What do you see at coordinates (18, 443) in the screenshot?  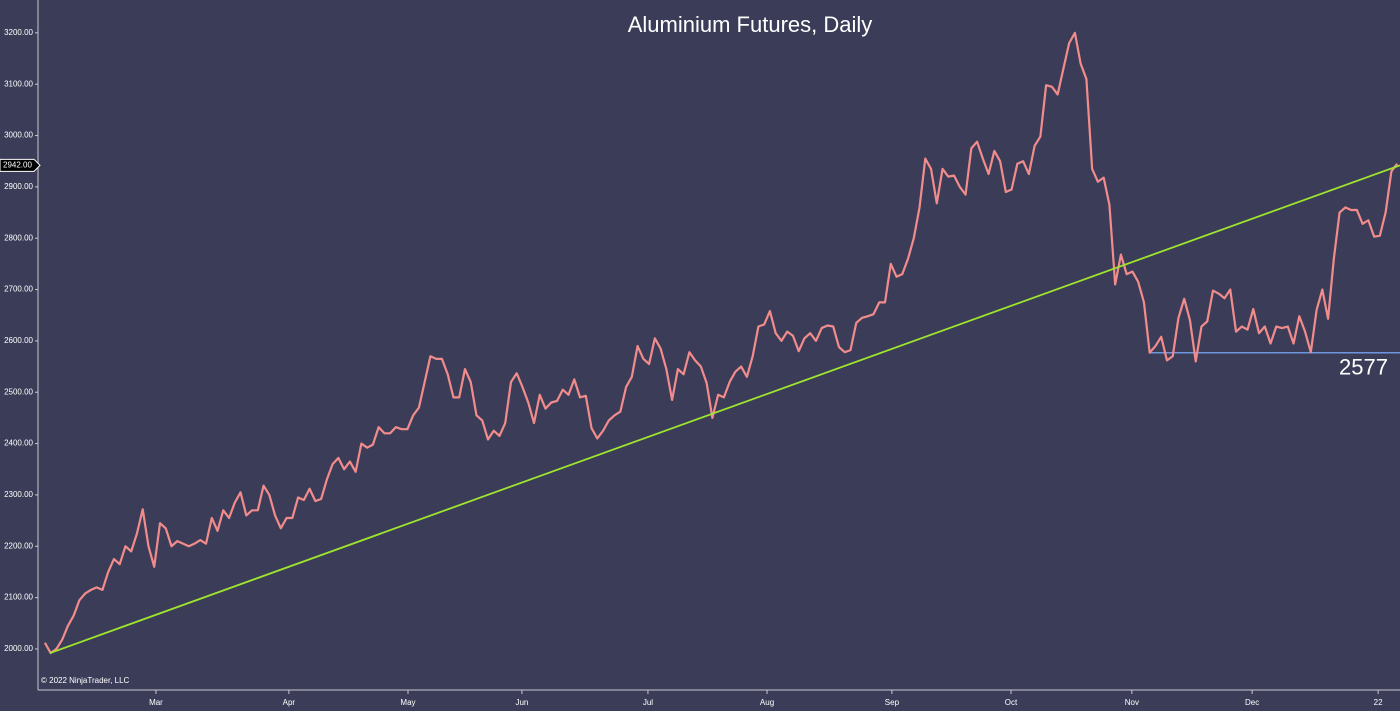 I see `y-tick-label: 2400.00` at bounding box center [18, 443].